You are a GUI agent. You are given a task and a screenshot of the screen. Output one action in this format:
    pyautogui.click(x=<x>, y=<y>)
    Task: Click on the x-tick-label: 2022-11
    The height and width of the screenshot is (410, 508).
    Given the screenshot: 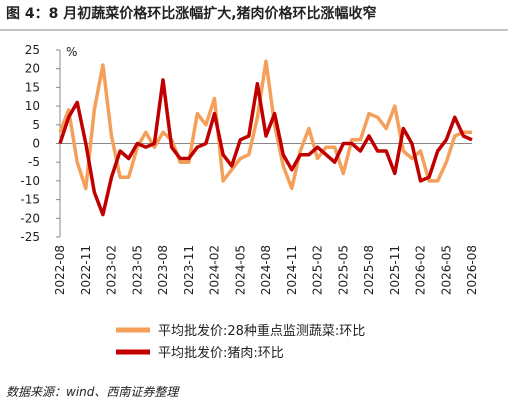 What is the action you would take?
    pyautogui.click(x=86, y=270)
    